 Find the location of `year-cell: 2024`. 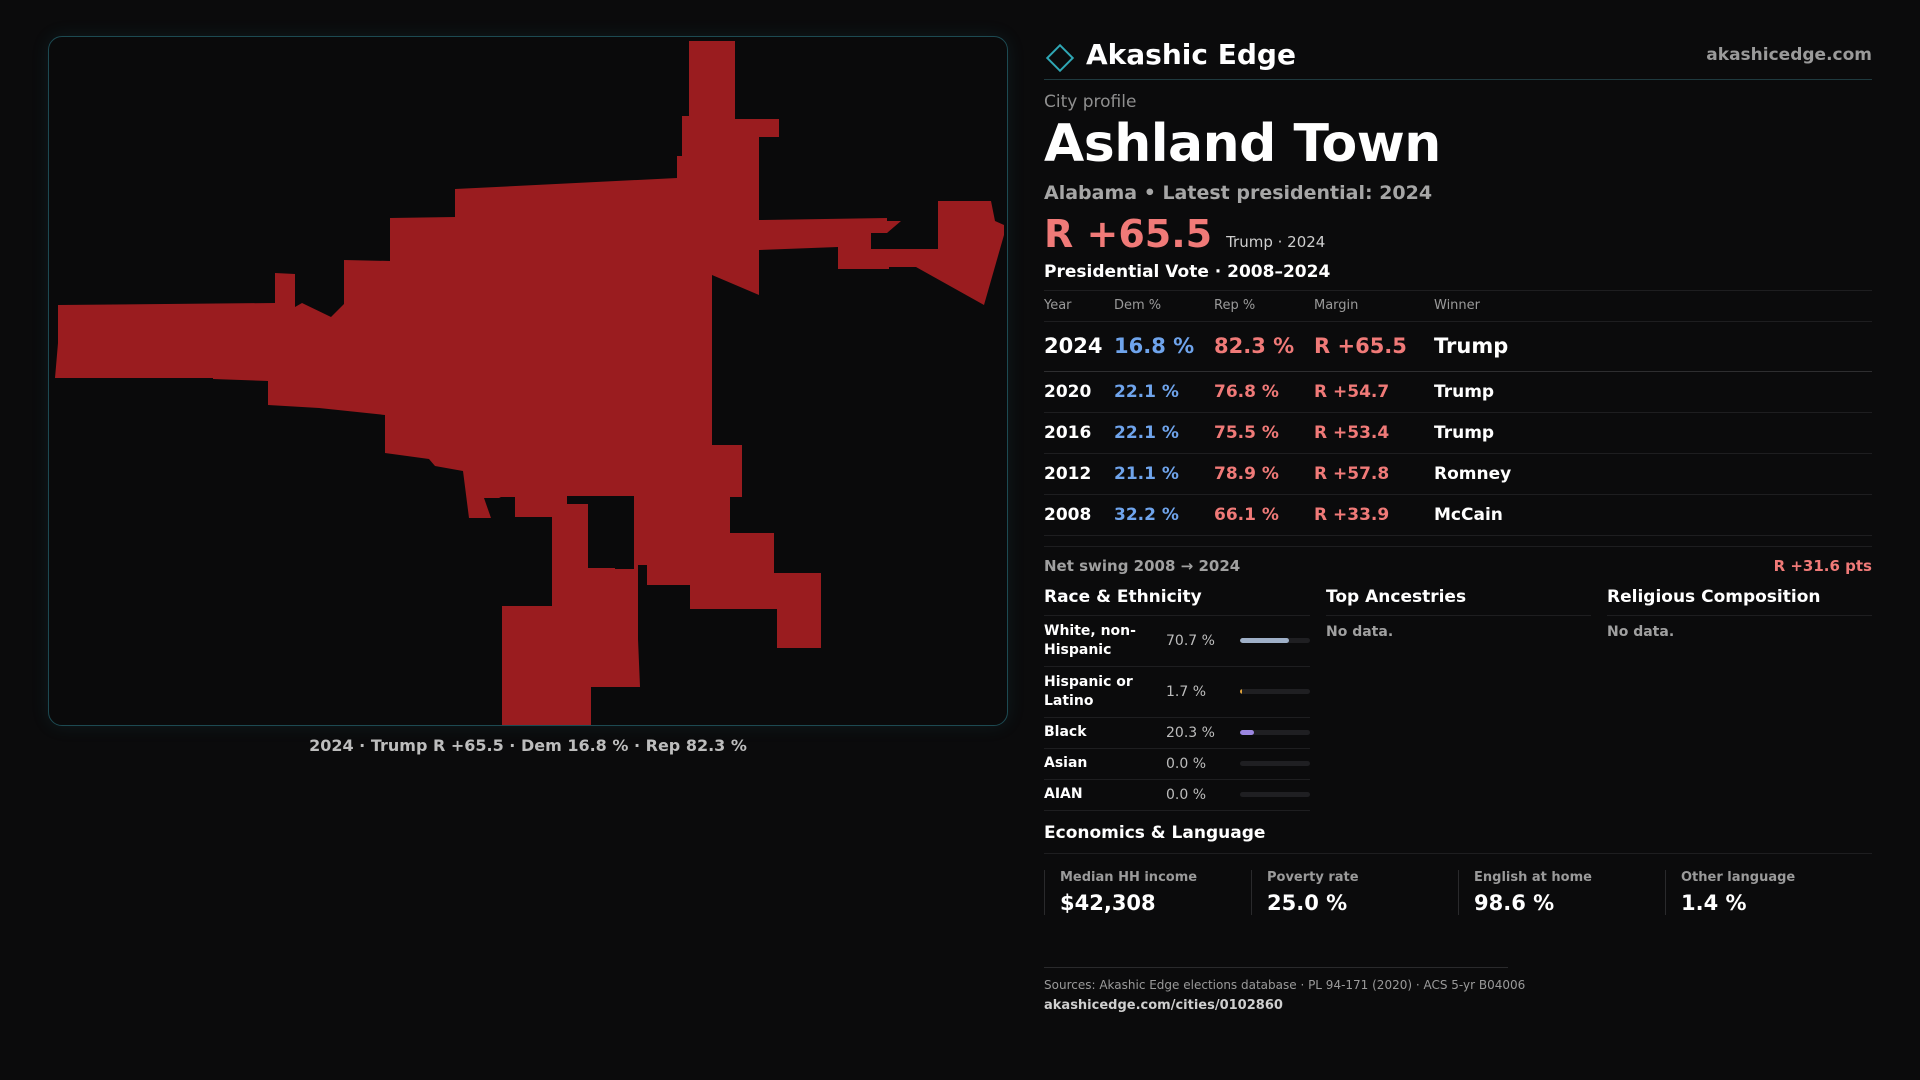

year-cell: 2024 is located at coordinates (1079, 346).